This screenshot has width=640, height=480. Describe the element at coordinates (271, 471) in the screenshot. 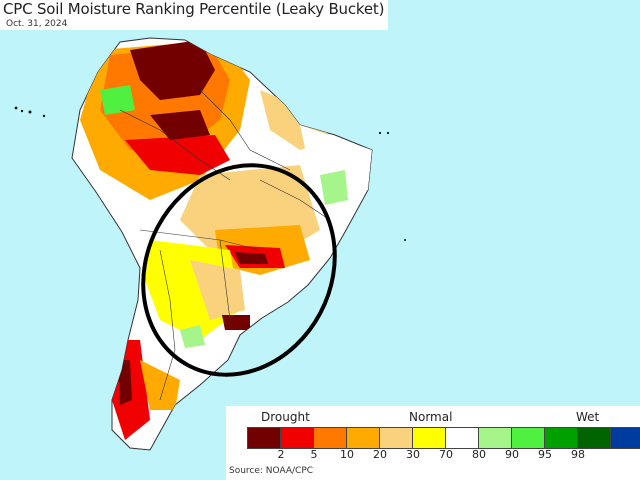

I see `source-text: Source: NOAA/CPC` at that location.